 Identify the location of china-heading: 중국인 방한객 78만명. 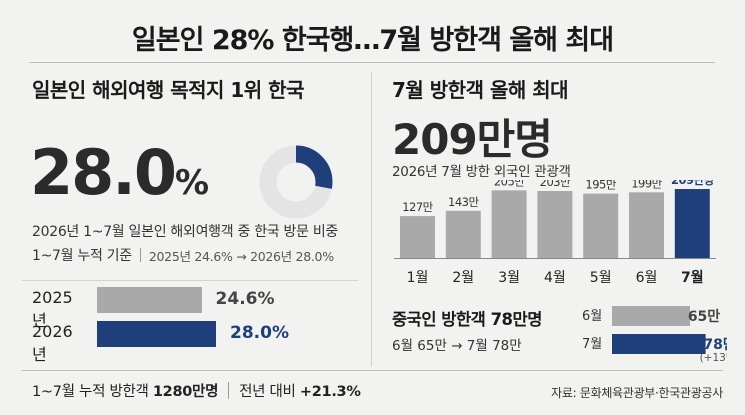
(467, 319).